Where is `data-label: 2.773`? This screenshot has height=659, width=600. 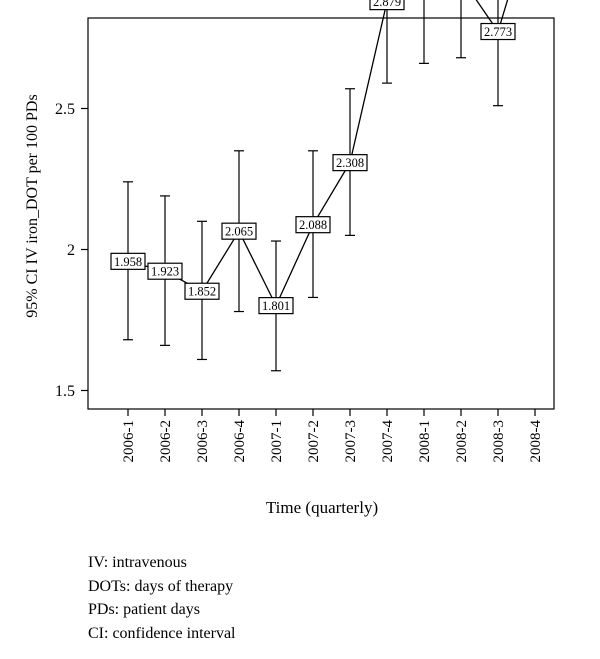 data-label: 2.773 is located at coordinates (498, 32).